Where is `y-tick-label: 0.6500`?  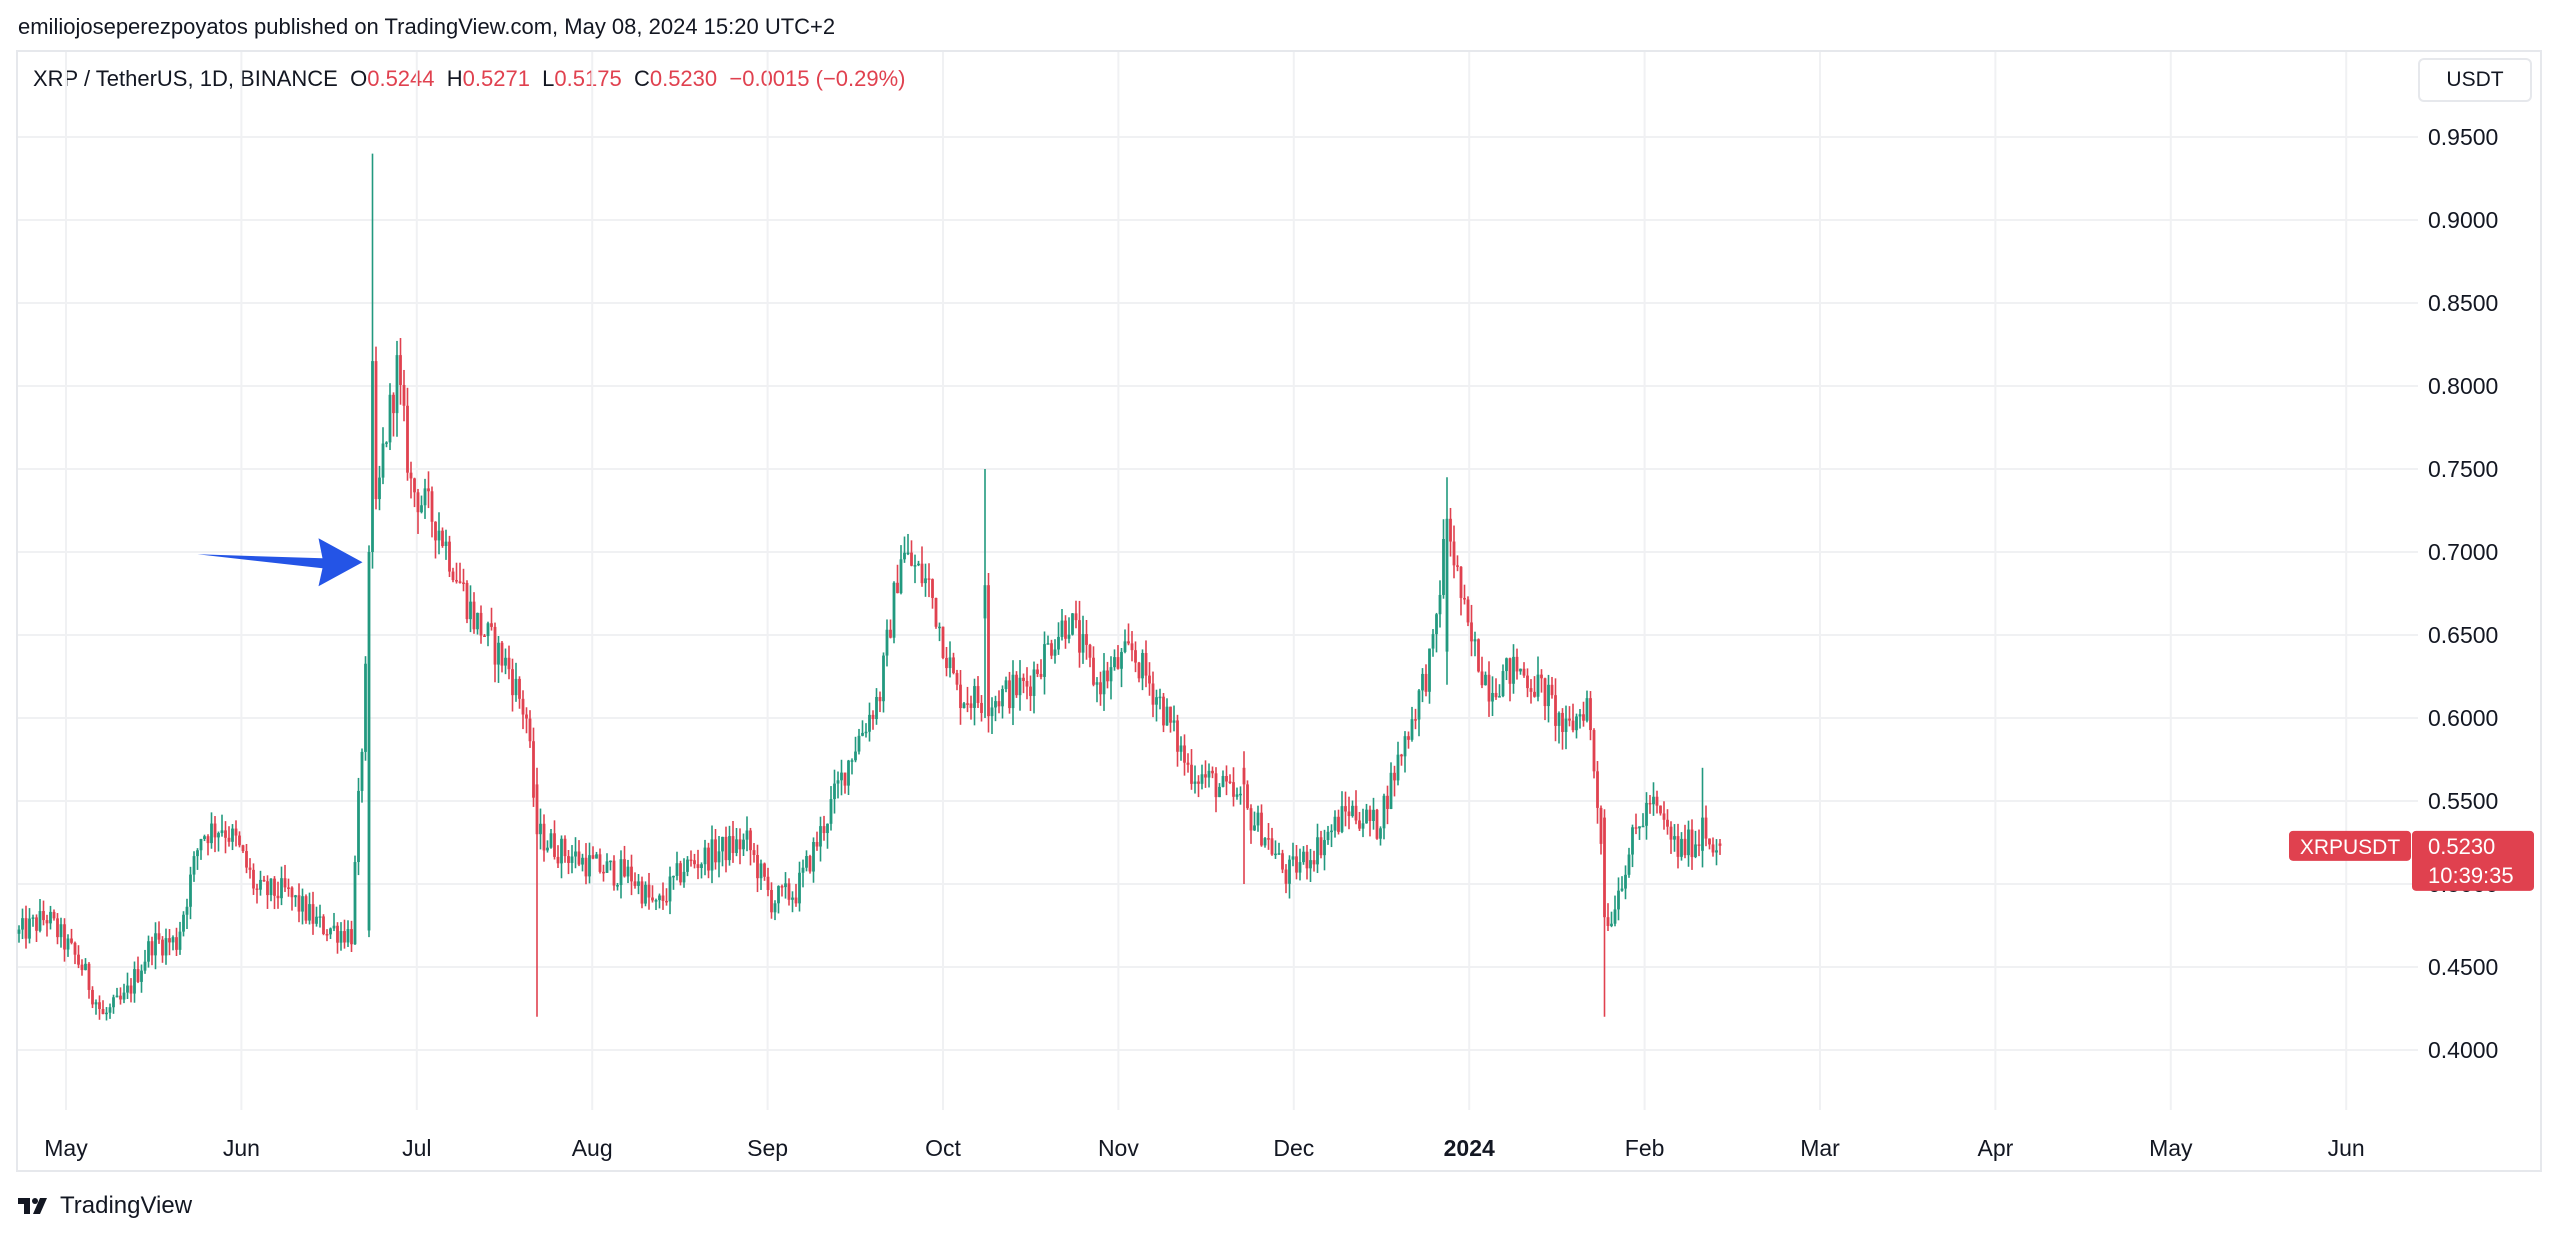
y-tick-label: 0.6500 is located at coordinates (2463, 635).